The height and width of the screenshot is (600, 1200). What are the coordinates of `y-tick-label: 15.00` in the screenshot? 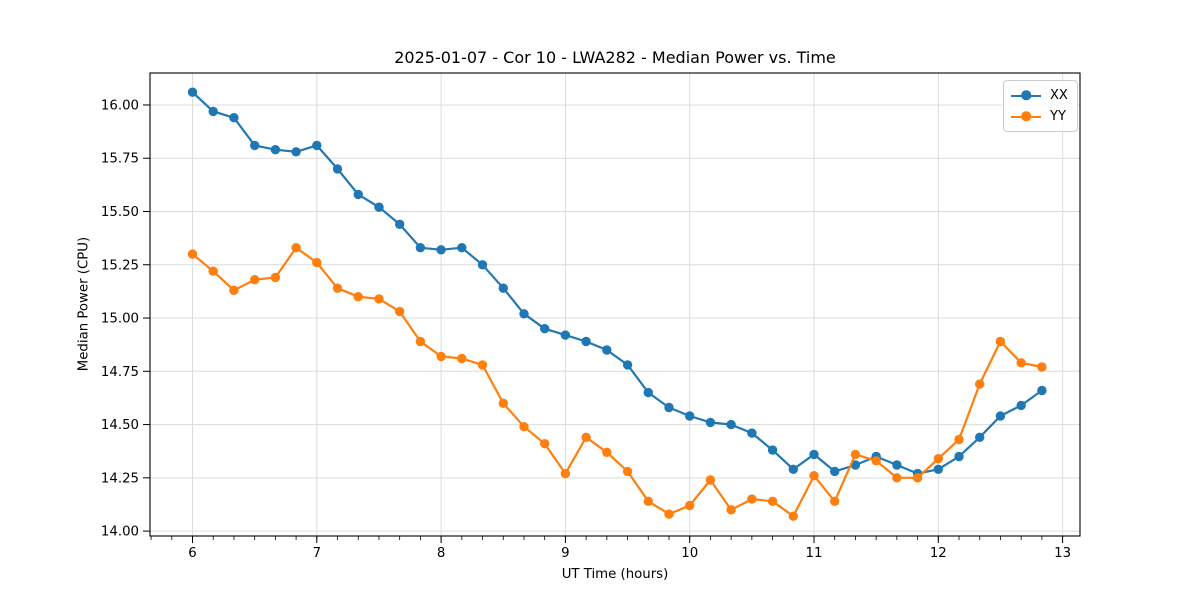 It's located at (120, 319).